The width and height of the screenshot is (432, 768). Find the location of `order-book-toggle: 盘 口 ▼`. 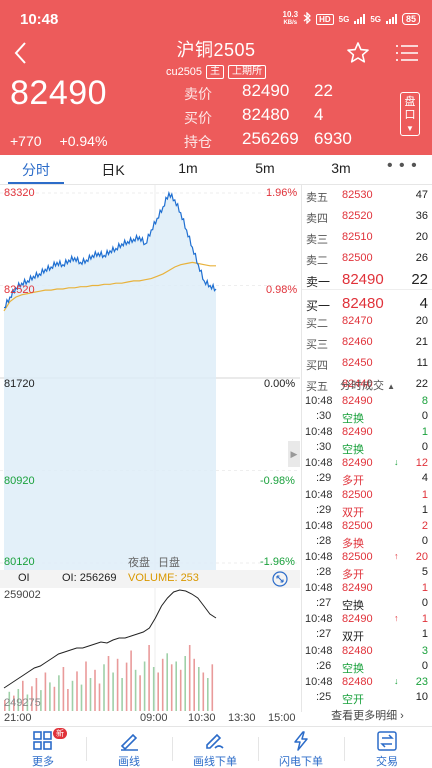

order-book-toggle: 盘 口 ▼ is located at coordinates (410, 114).